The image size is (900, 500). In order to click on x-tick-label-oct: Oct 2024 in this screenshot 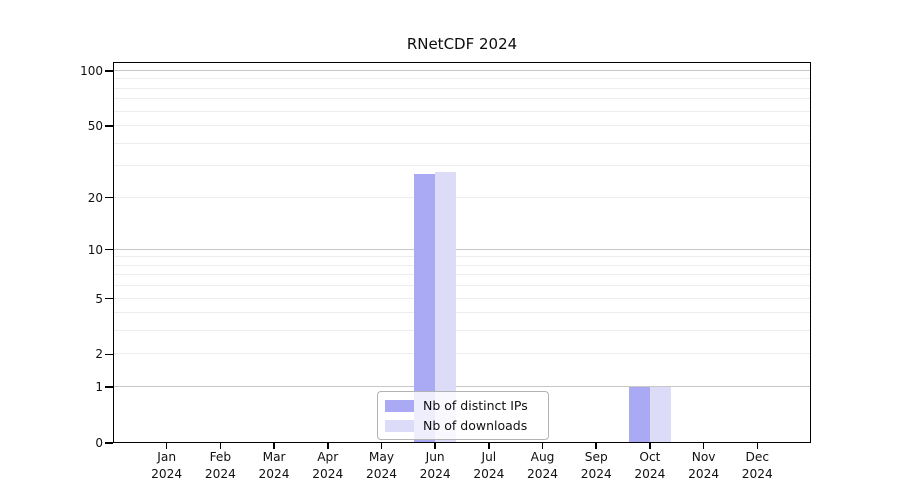, I will do `click(650, 466)`.